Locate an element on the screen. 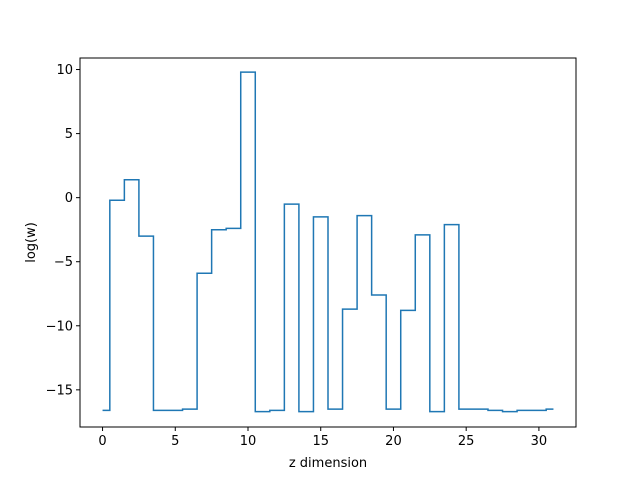 This screenshot has width=640, height=480. x-tick-label: 20 is located at coordinates (393, 441).